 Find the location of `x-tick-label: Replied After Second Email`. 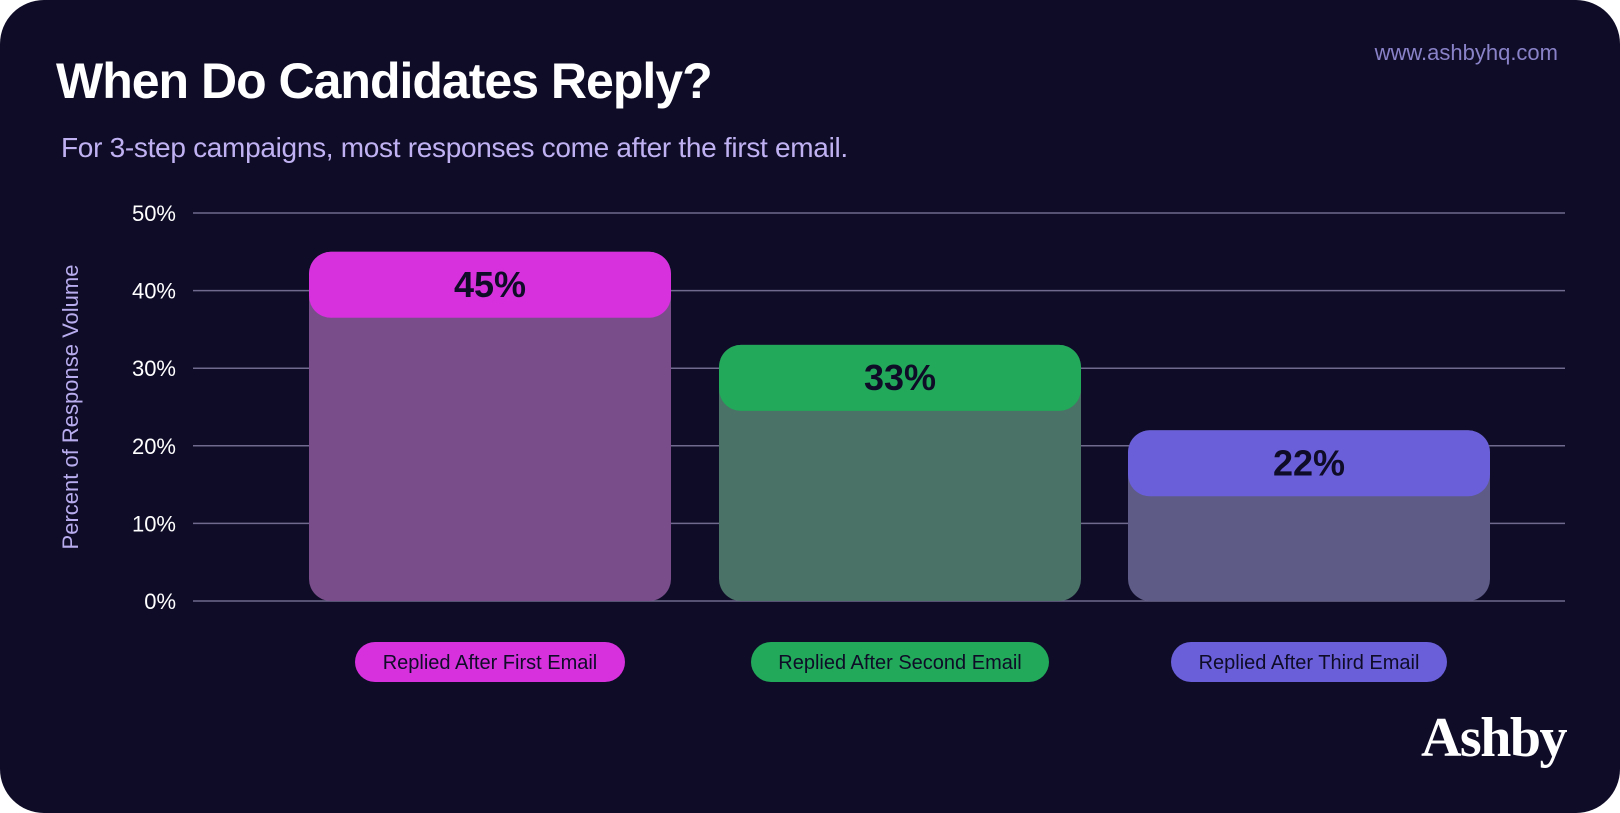

x-tick-label: Replied After Second Email is located at coordinates (899, 663).